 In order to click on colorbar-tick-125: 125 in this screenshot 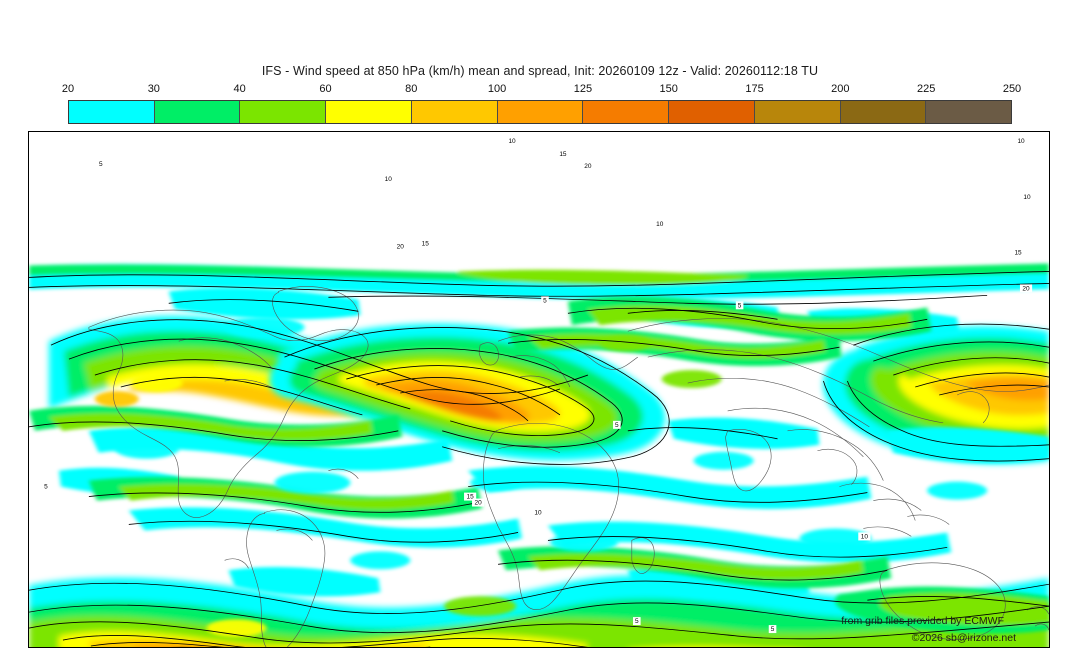, I will do `click(583, 89)`.